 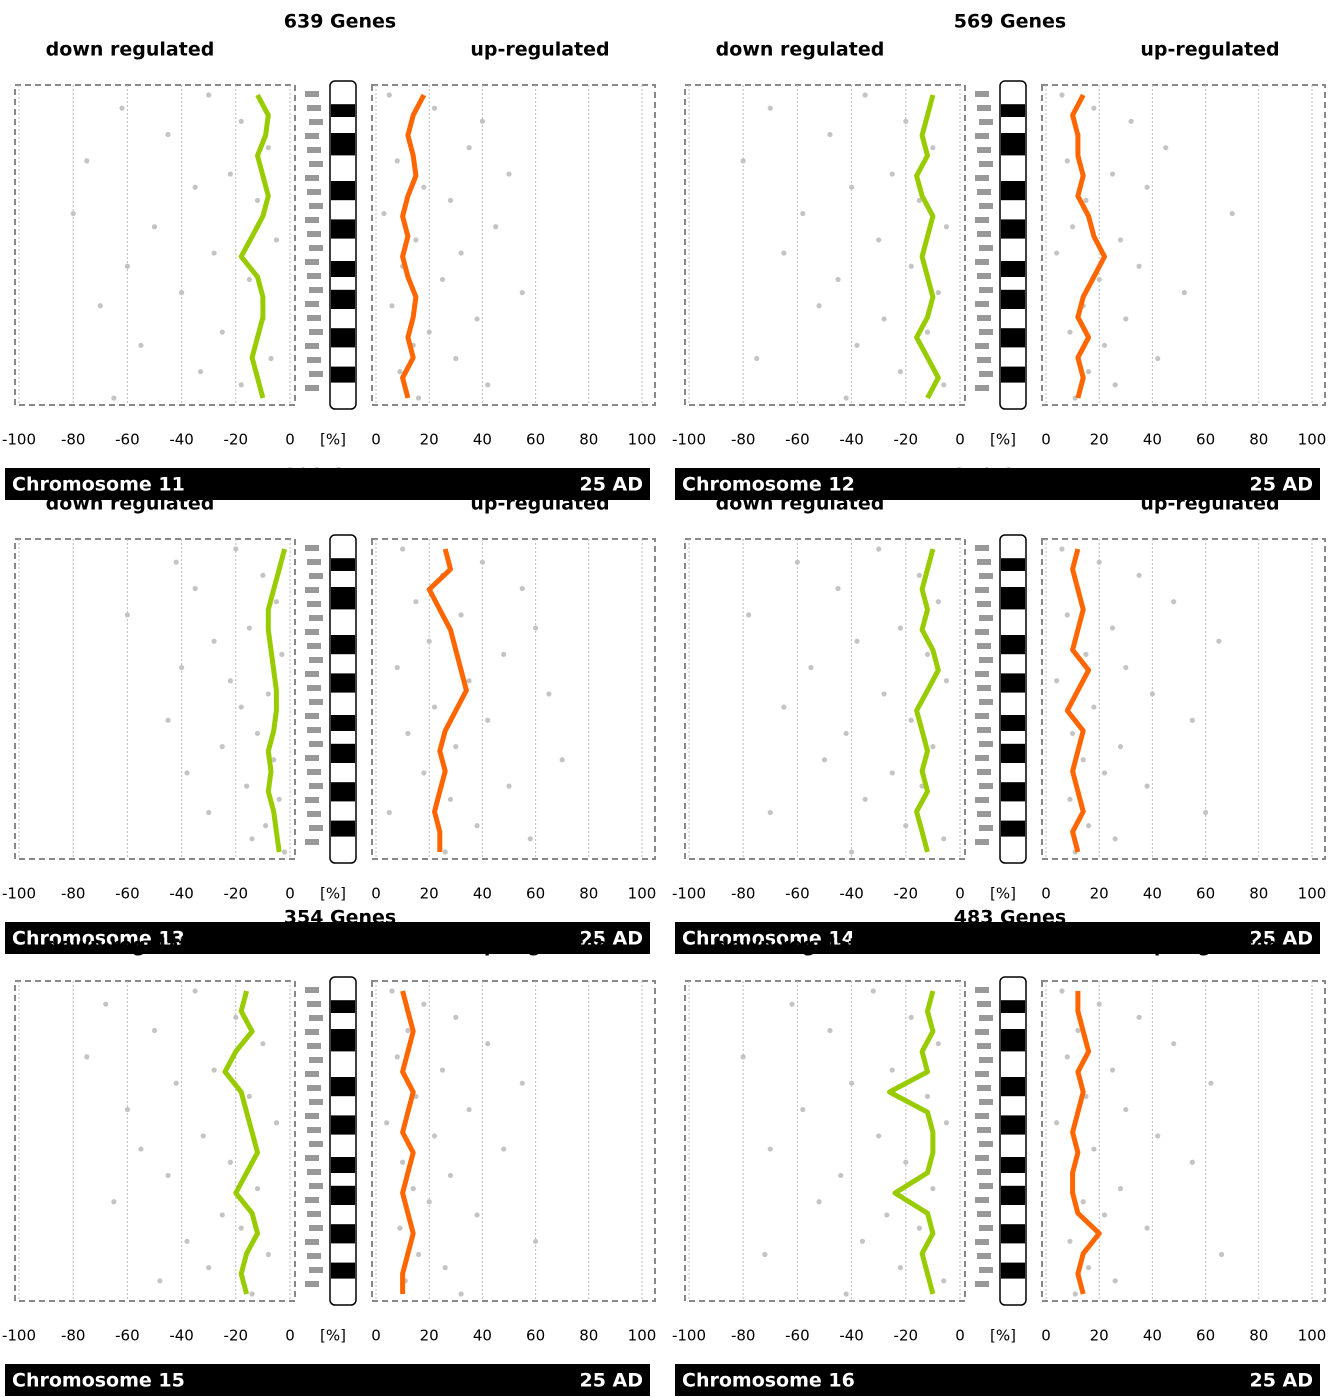 I want to click on chromosome-label: Chromosome 15, so click(x=98, y=1381).